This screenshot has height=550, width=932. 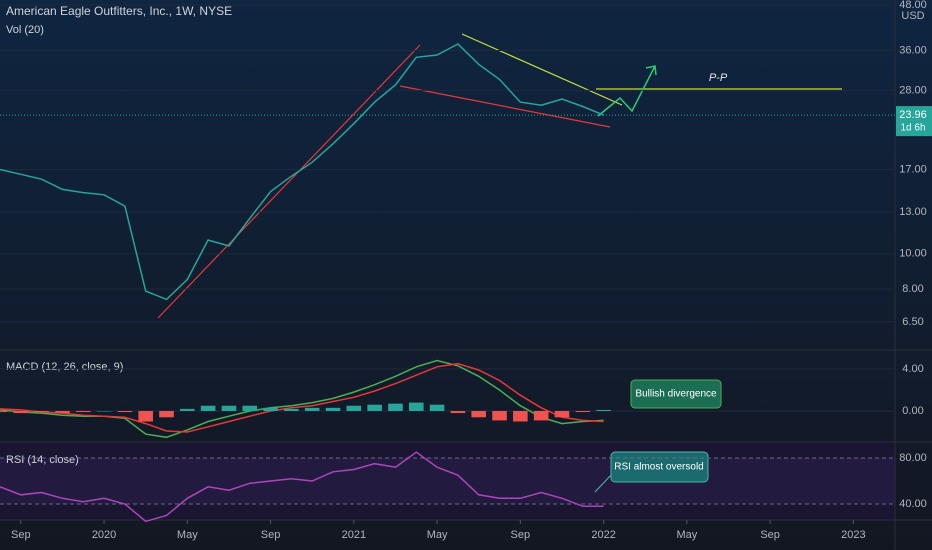 What do you see at coordinates (913, 5) in the screenshot?
I see `y-tick-label: 48.00` at bounding box center [913, 5].